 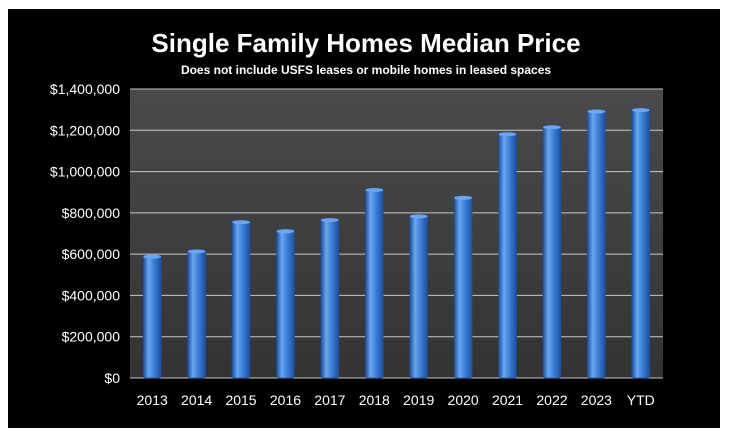 I want to click on y-tick-label: $0, so click(x=112, y=378).